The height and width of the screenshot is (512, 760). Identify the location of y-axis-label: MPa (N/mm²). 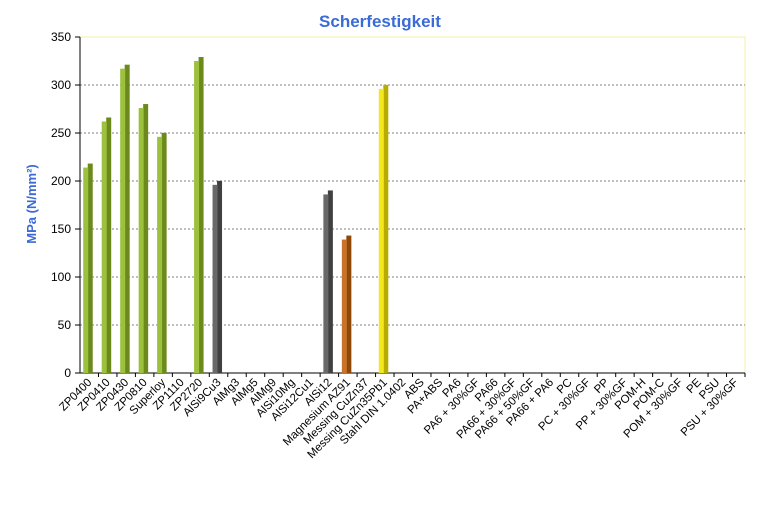
(31, 203).